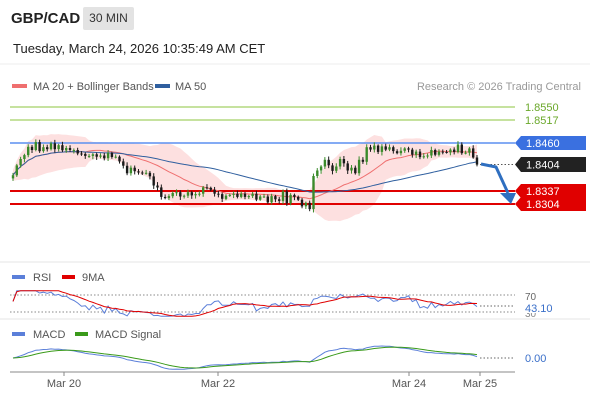 This screenshot has height=400, width=590. I want to click on ma20-legend-swatch, so click(19, 86).